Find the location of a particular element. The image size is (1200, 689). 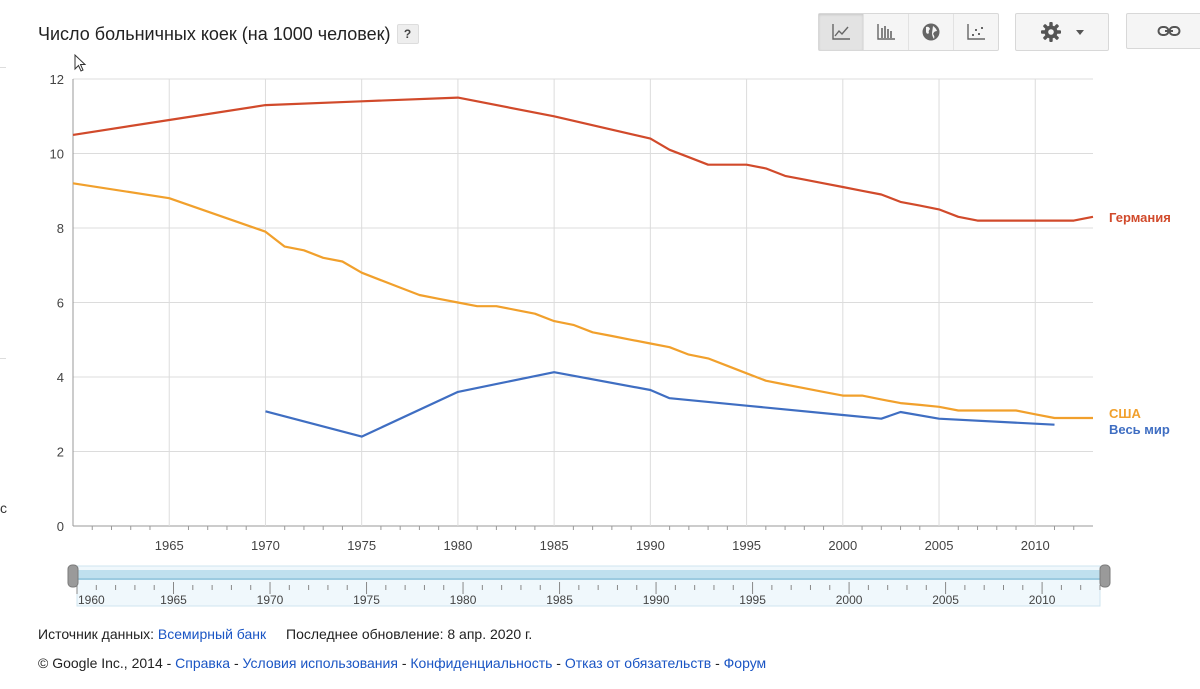

globe-icon is located at coordinates (931, 32).